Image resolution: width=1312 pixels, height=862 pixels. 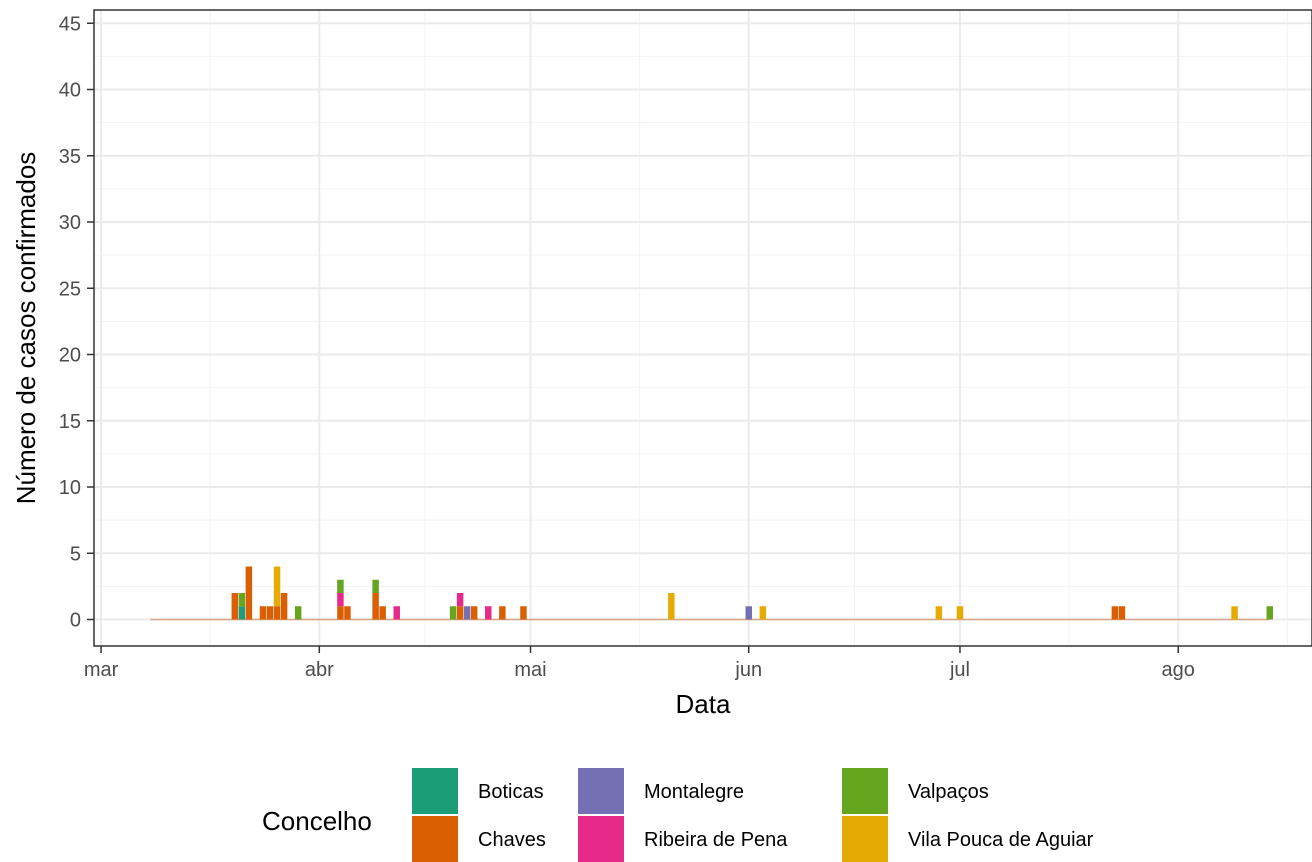 I want to click on y-axis: 0 5 10 15 20 25 30 35 40 45, so click(x=76, y=322).